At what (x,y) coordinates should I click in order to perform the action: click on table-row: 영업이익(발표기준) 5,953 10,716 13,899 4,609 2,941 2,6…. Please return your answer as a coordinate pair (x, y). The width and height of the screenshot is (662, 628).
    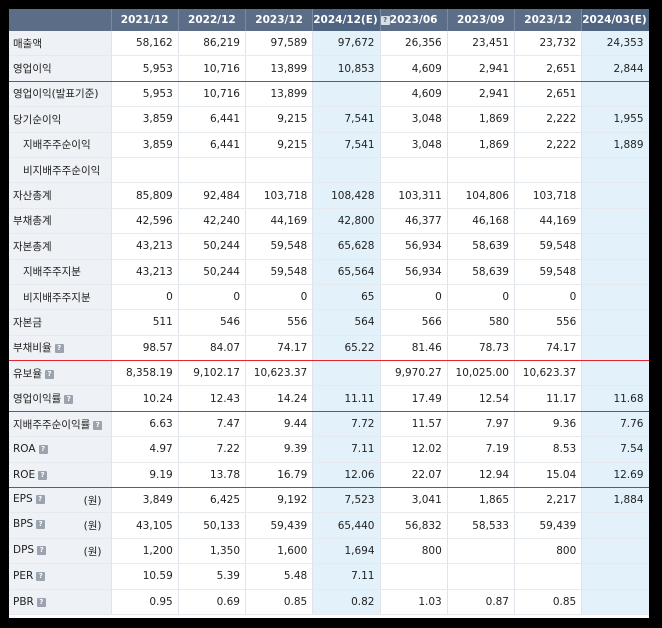
    Looking at the image, I should click on (329, 94).